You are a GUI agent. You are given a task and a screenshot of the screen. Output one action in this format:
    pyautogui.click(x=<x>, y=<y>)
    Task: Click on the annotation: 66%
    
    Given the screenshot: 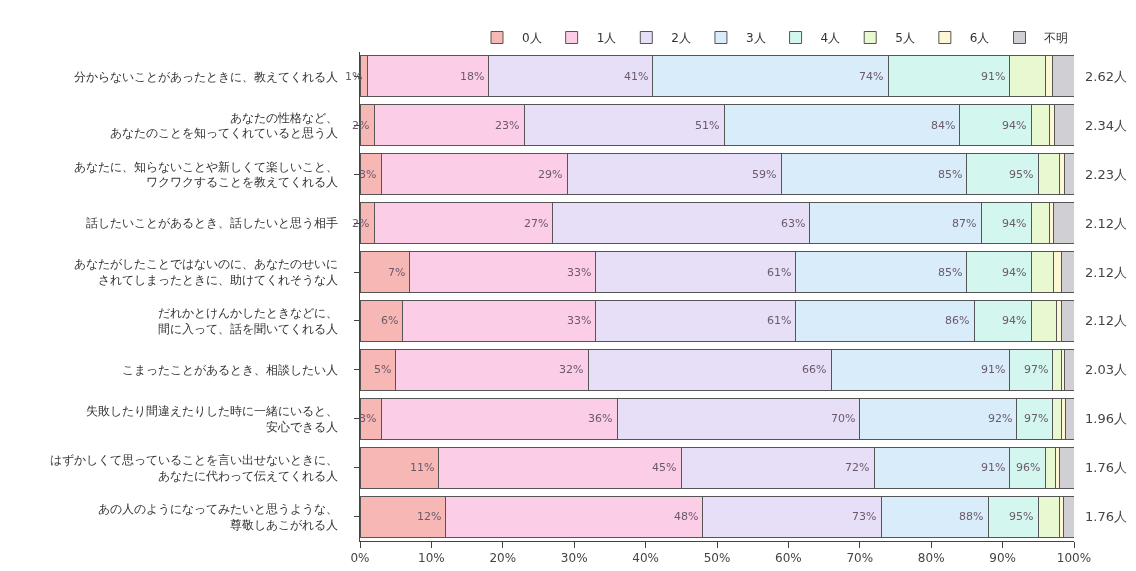 What is the action you would take?
    pyautogui.click(x=814, y=369)
    